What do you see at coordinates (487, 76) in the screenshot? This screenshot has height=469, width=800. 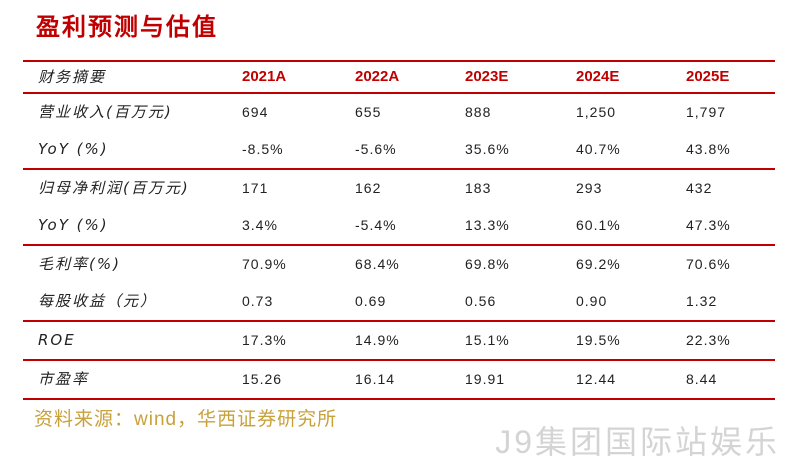 I see `header-2023e: 2023E` at bounding box center [487, 76].